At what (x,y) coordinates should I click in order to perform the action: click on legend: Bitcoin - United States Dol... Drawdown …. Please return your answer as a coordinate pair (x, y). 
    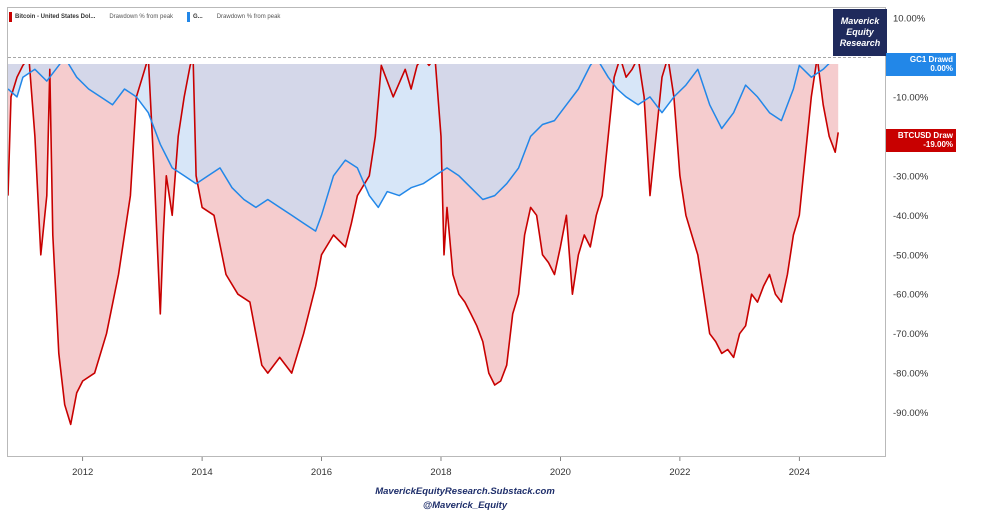
    Looking at the image, I should click on (151, 17).